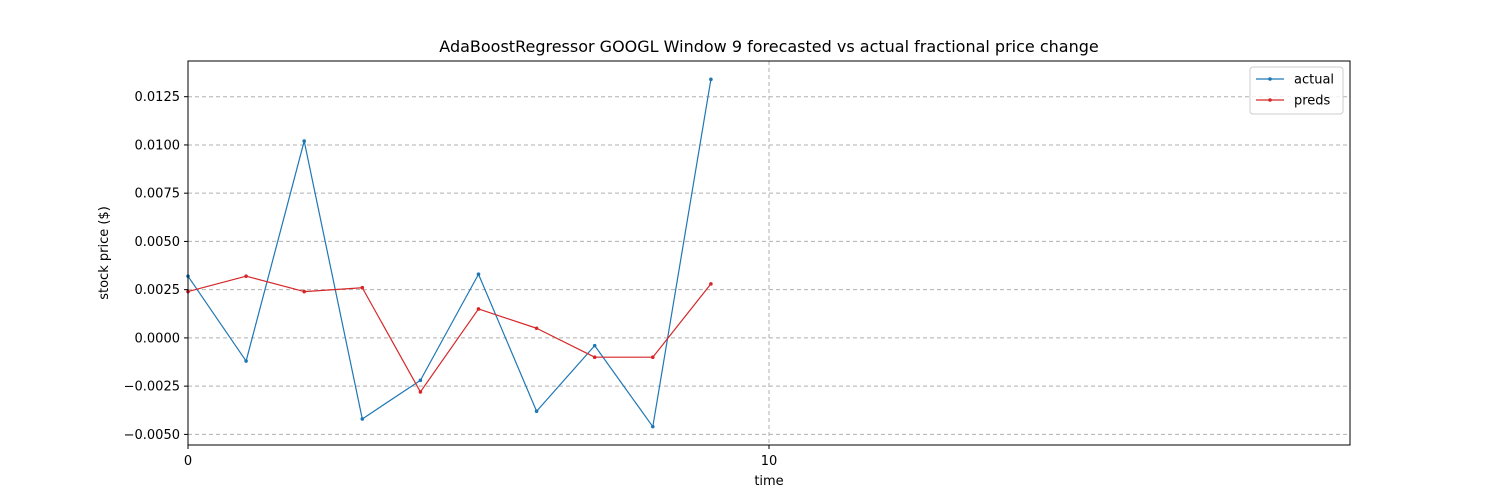  Describe the element at coordinates (158, 97) in the screenshot. I see `y-tick-label: 0.0125` at that location.